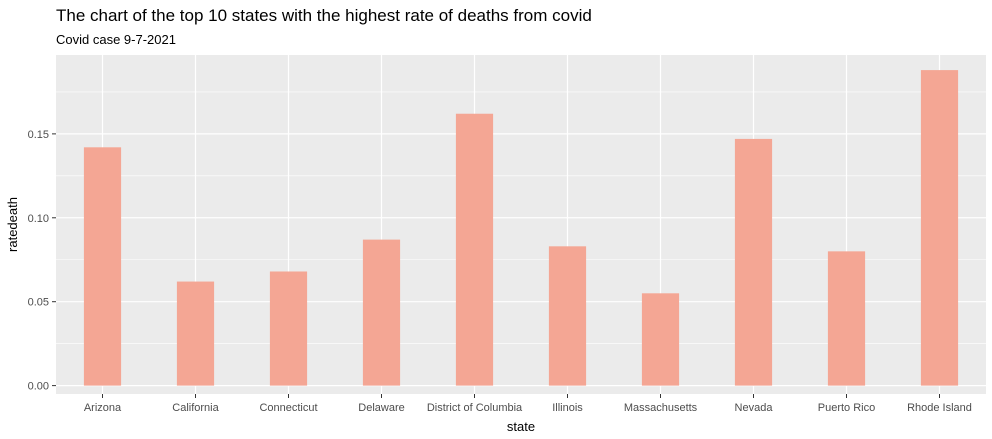  What do you see at coordinates (38, 135) in the screenshot?
I see `y-tick-label: 0.15` at bounding box center [38, 135].